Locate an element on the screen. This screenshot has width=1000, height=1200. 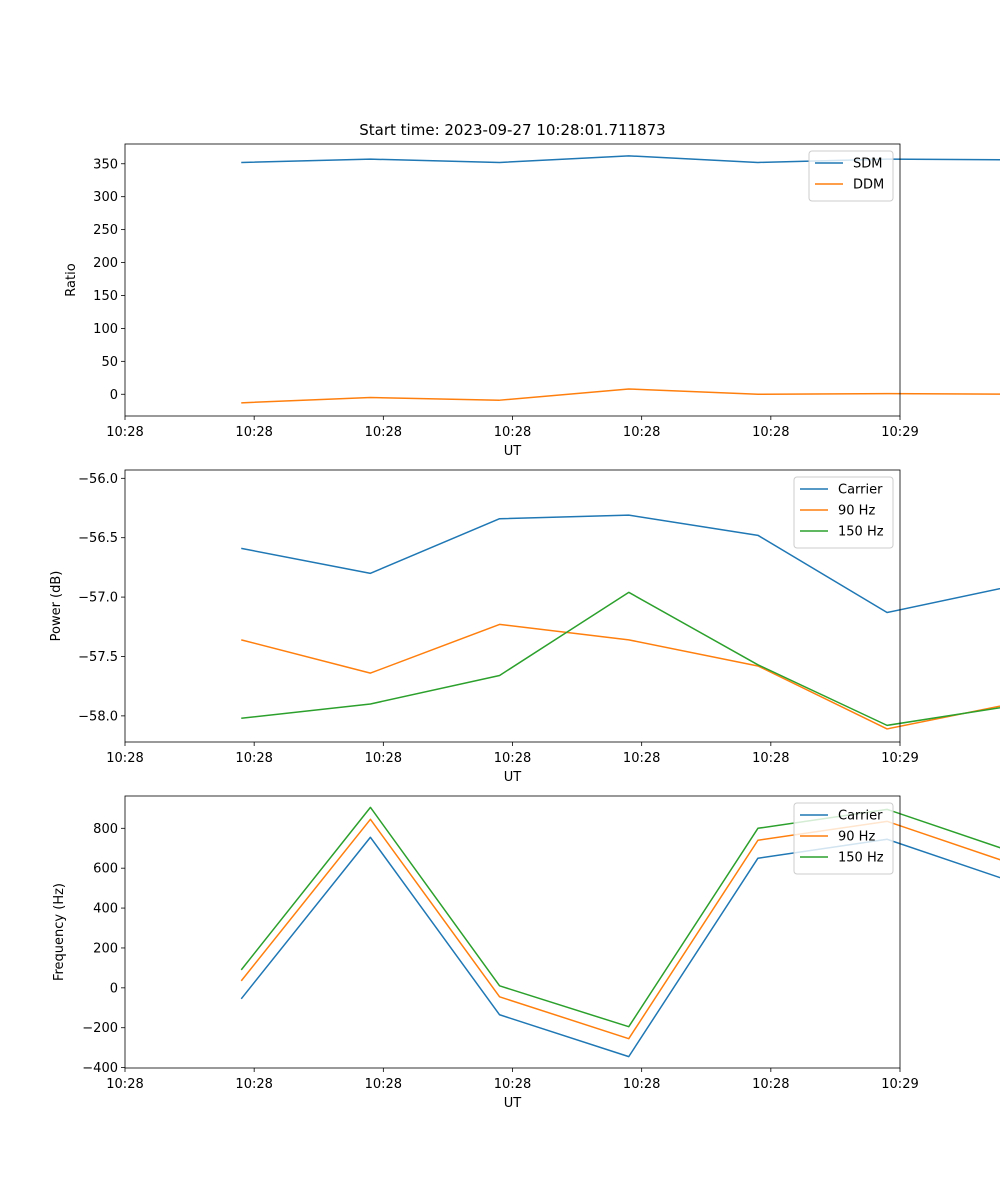
y-tick-label: −56.0 is located at coordinates (98, 479).